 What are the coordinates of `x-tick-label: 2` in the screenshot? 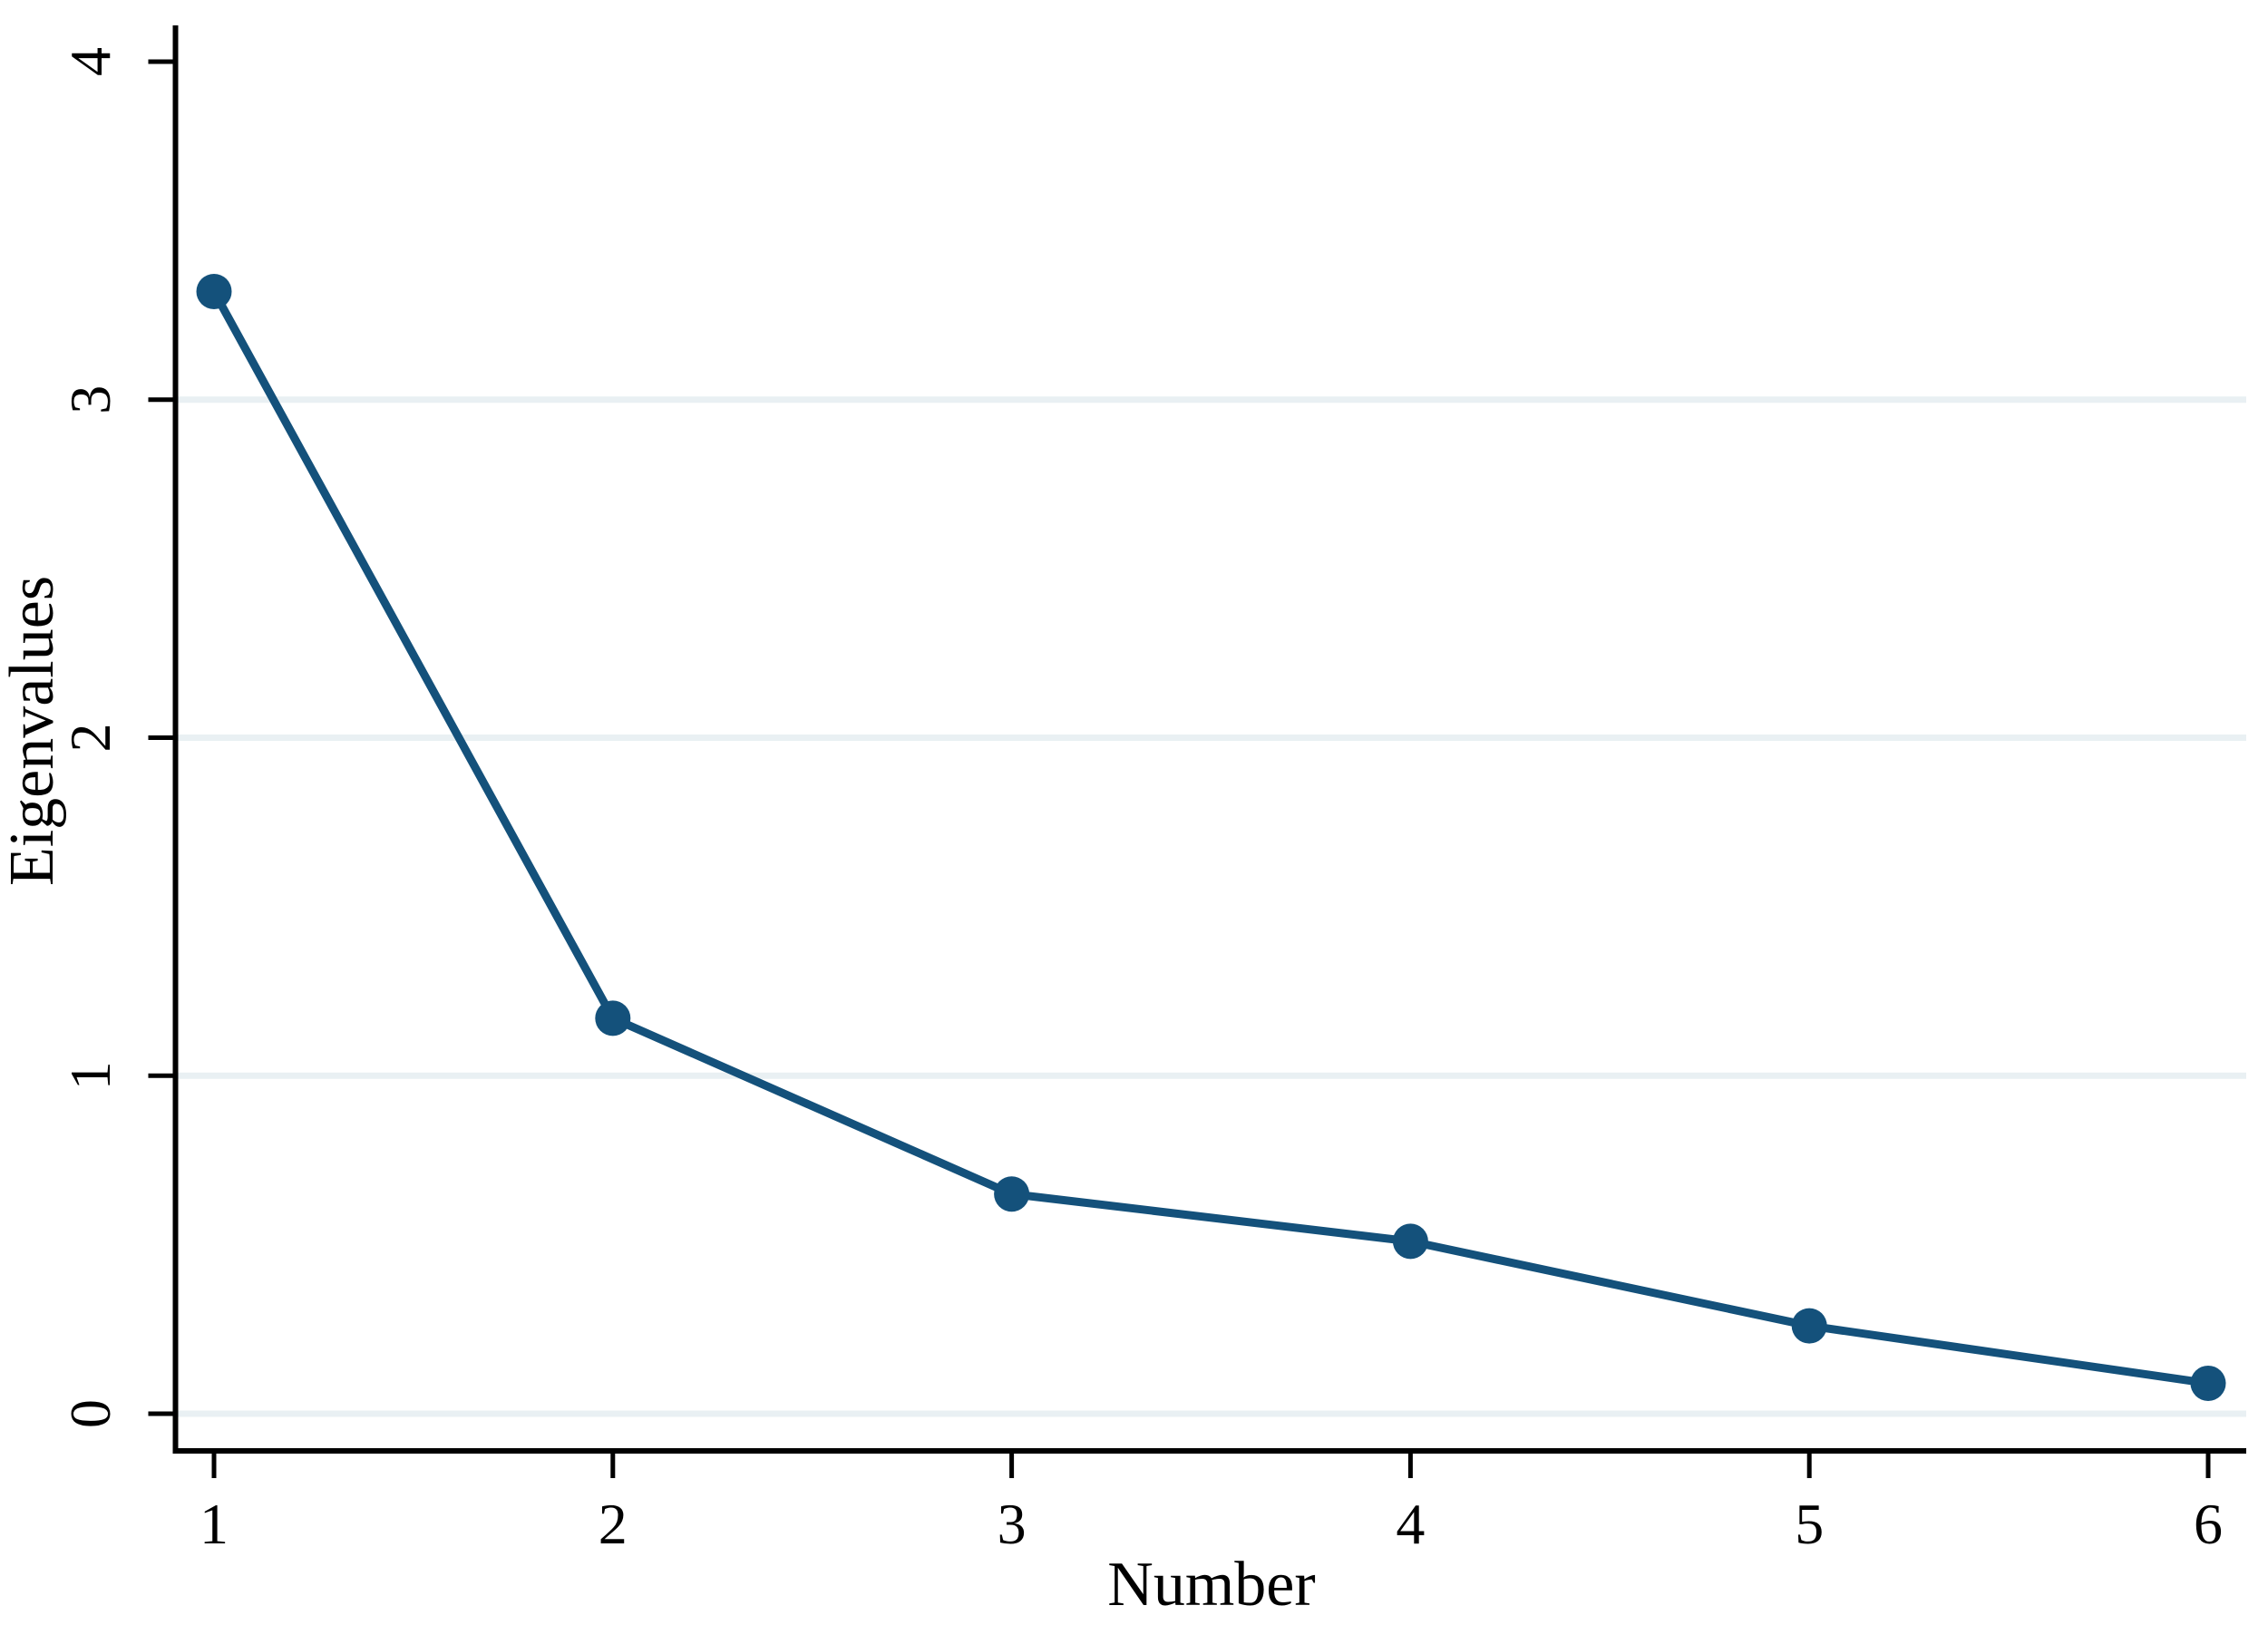 It's located at (613, 1524).